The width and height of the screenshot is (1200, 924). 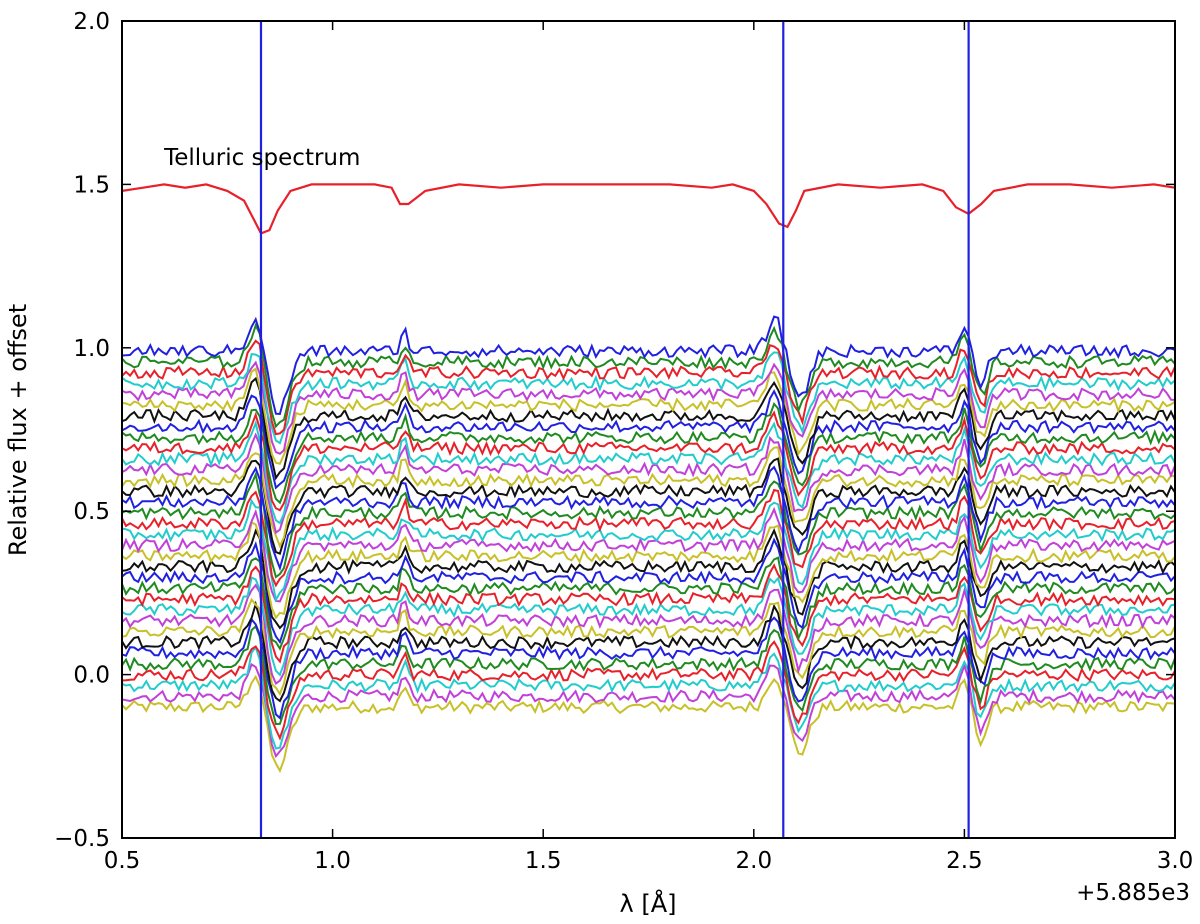 What do you see at coordinates (91, 676) in the screenshot?
I see `y-tick-label: 0.0` at bounding box center [91, 676].